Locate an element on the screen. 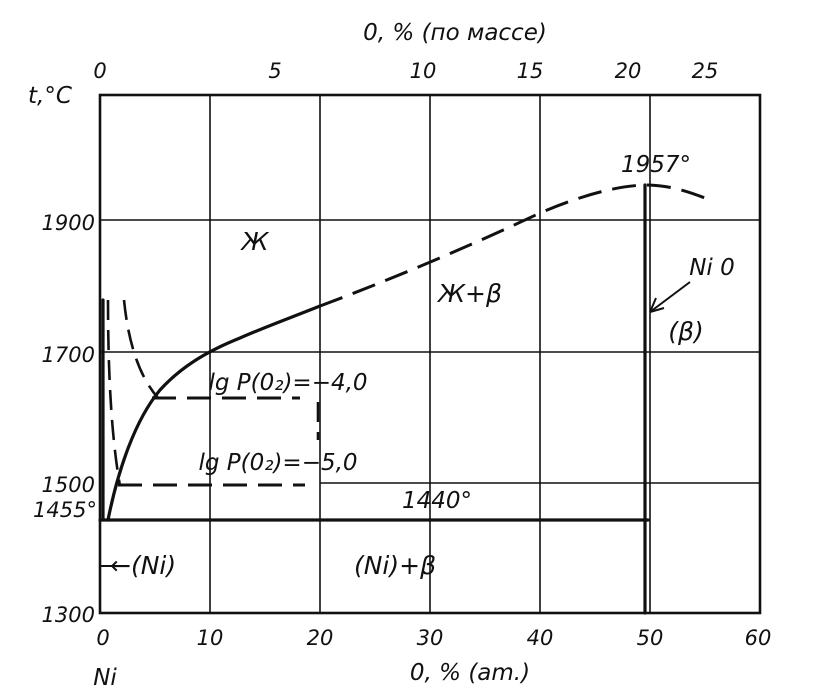 The height and width of the screenshot is (700, 833). nio-label: Ni 0 is located at coordinates (712, 268).